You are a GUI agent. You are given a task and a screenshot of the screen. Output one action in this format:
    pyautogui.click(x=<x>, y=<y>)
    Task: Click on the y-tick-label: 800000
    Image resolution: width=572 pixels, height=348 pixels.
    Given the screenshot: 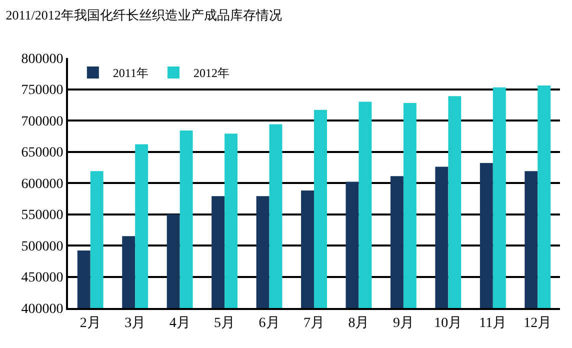 What is the action you would take?
    pyautogui.click(x=42, y=59)
    